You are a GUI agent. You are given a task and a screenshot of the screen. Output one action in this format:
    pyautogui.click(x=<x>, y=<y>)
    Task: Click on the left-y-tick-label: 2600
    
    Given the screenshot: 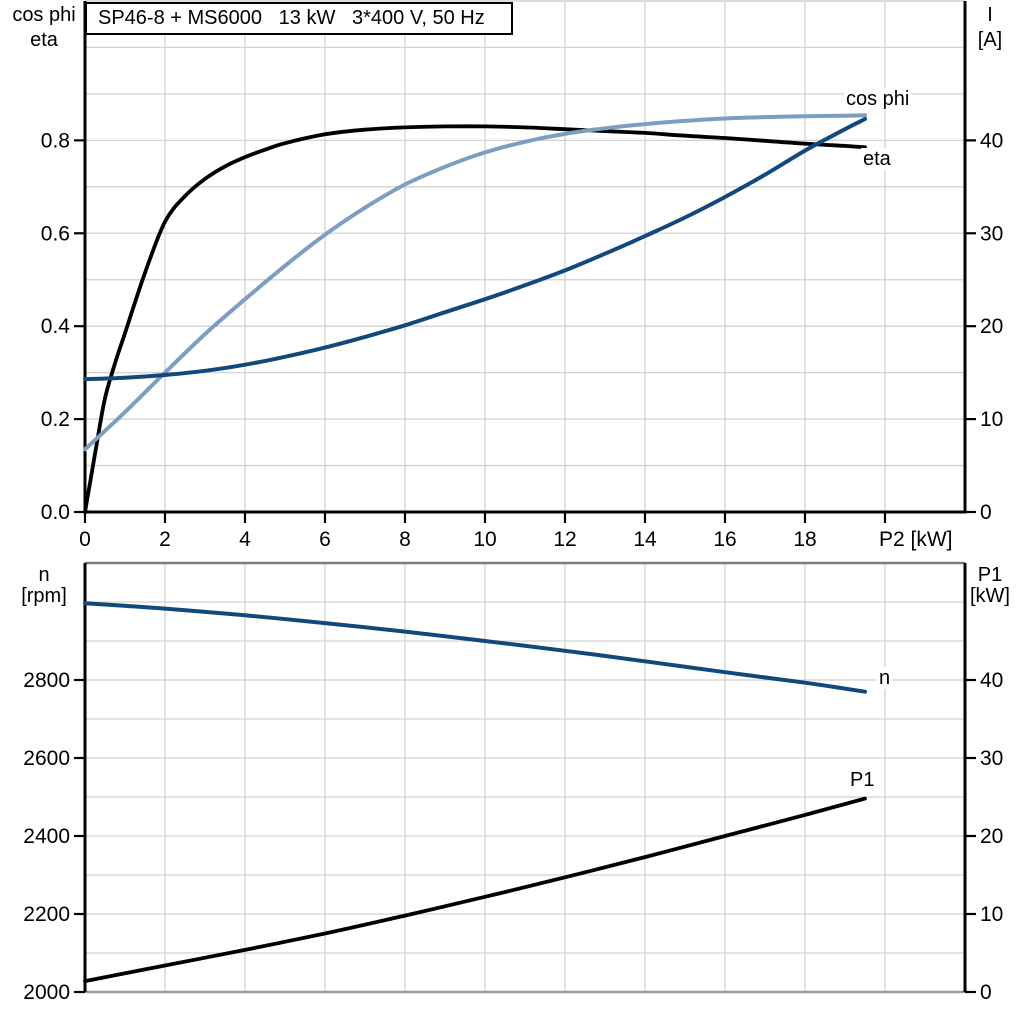 What is the action you would take?
    pyautogui.click(x=46, y=758)
    